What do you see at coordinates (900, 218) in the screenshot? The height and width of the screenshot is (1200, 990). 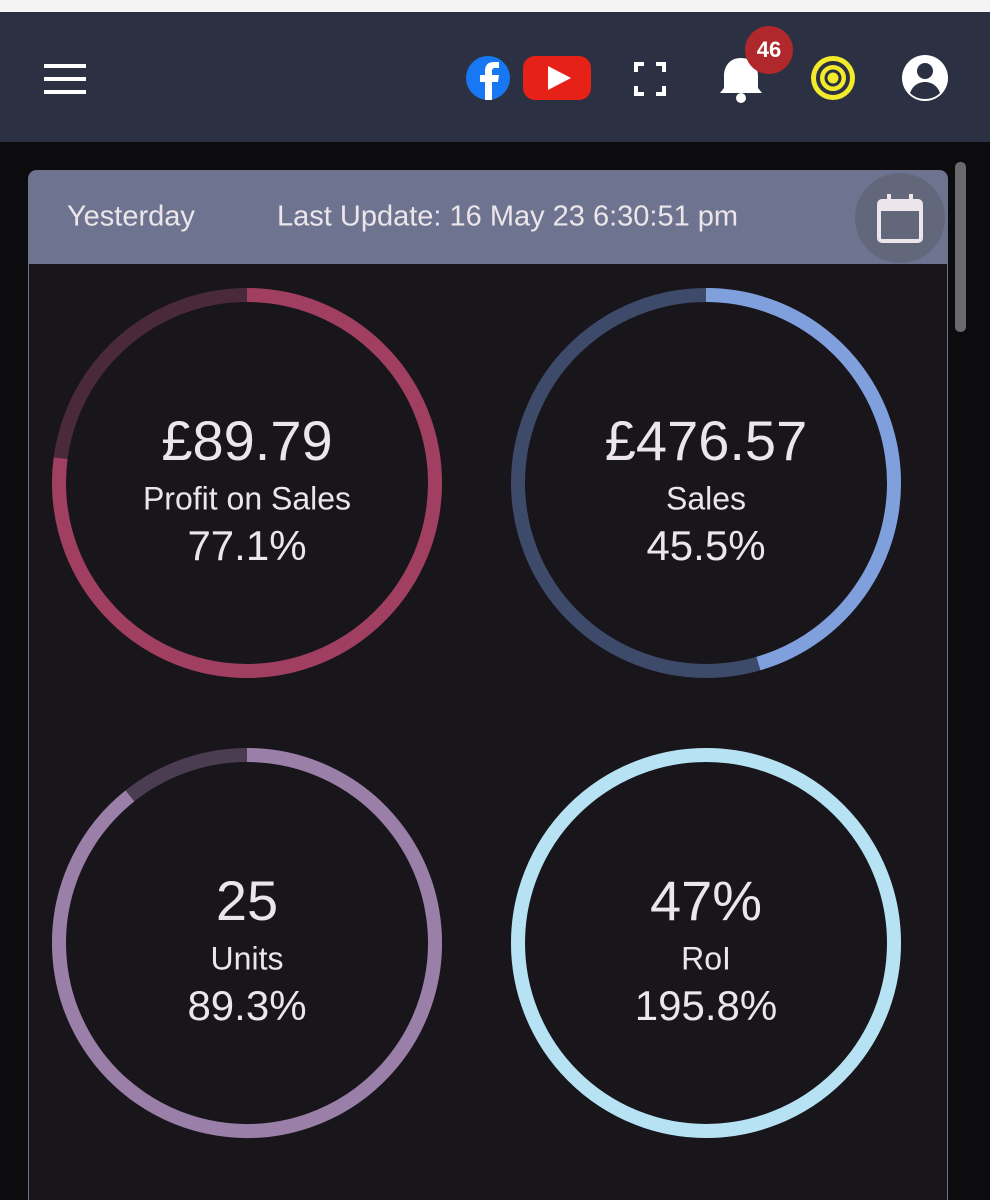 I see `calendar-button` at bounding box center [900, 218].